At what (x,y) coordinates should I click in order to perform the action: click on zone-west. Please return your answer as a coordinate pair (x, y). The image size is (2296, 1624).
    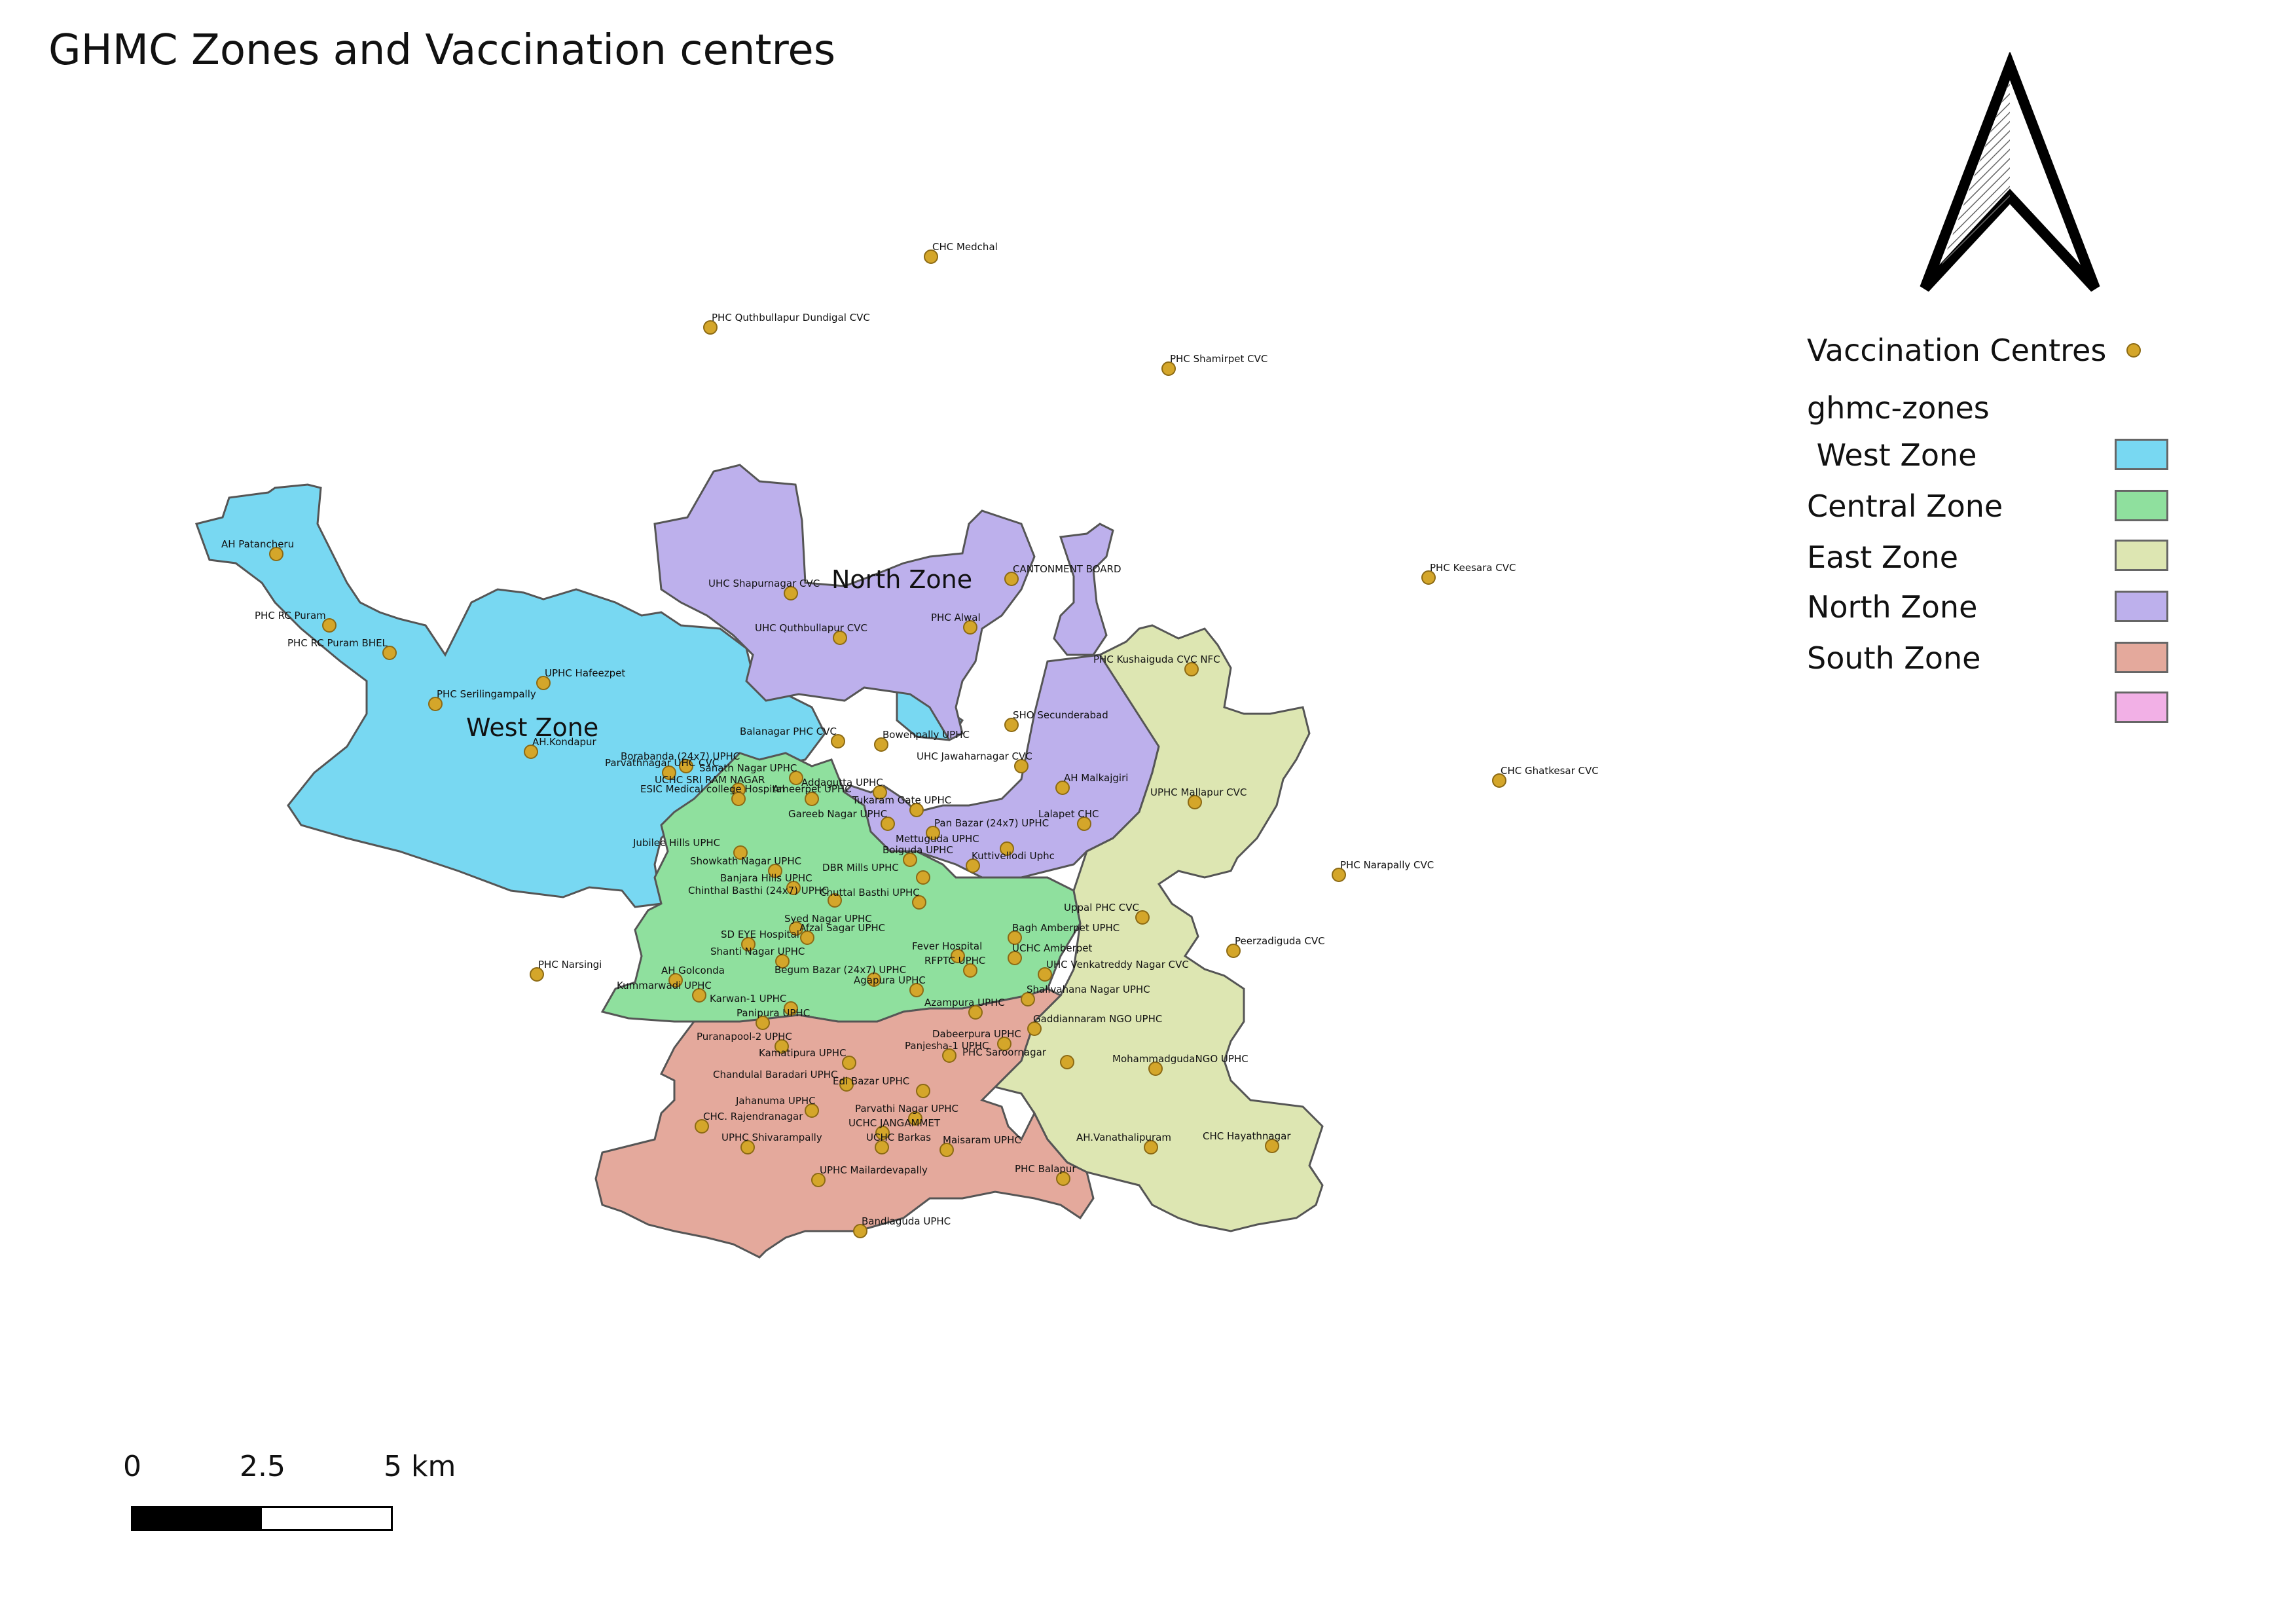
    Looking at the image, I should click on (510, 695).